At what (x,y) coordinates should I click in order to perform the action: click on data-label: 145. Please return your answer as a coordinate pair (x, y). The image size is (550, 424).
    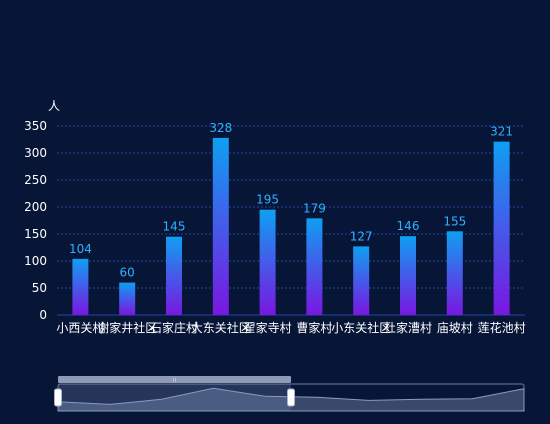
    Looking at the image, I should click on (174, 227).